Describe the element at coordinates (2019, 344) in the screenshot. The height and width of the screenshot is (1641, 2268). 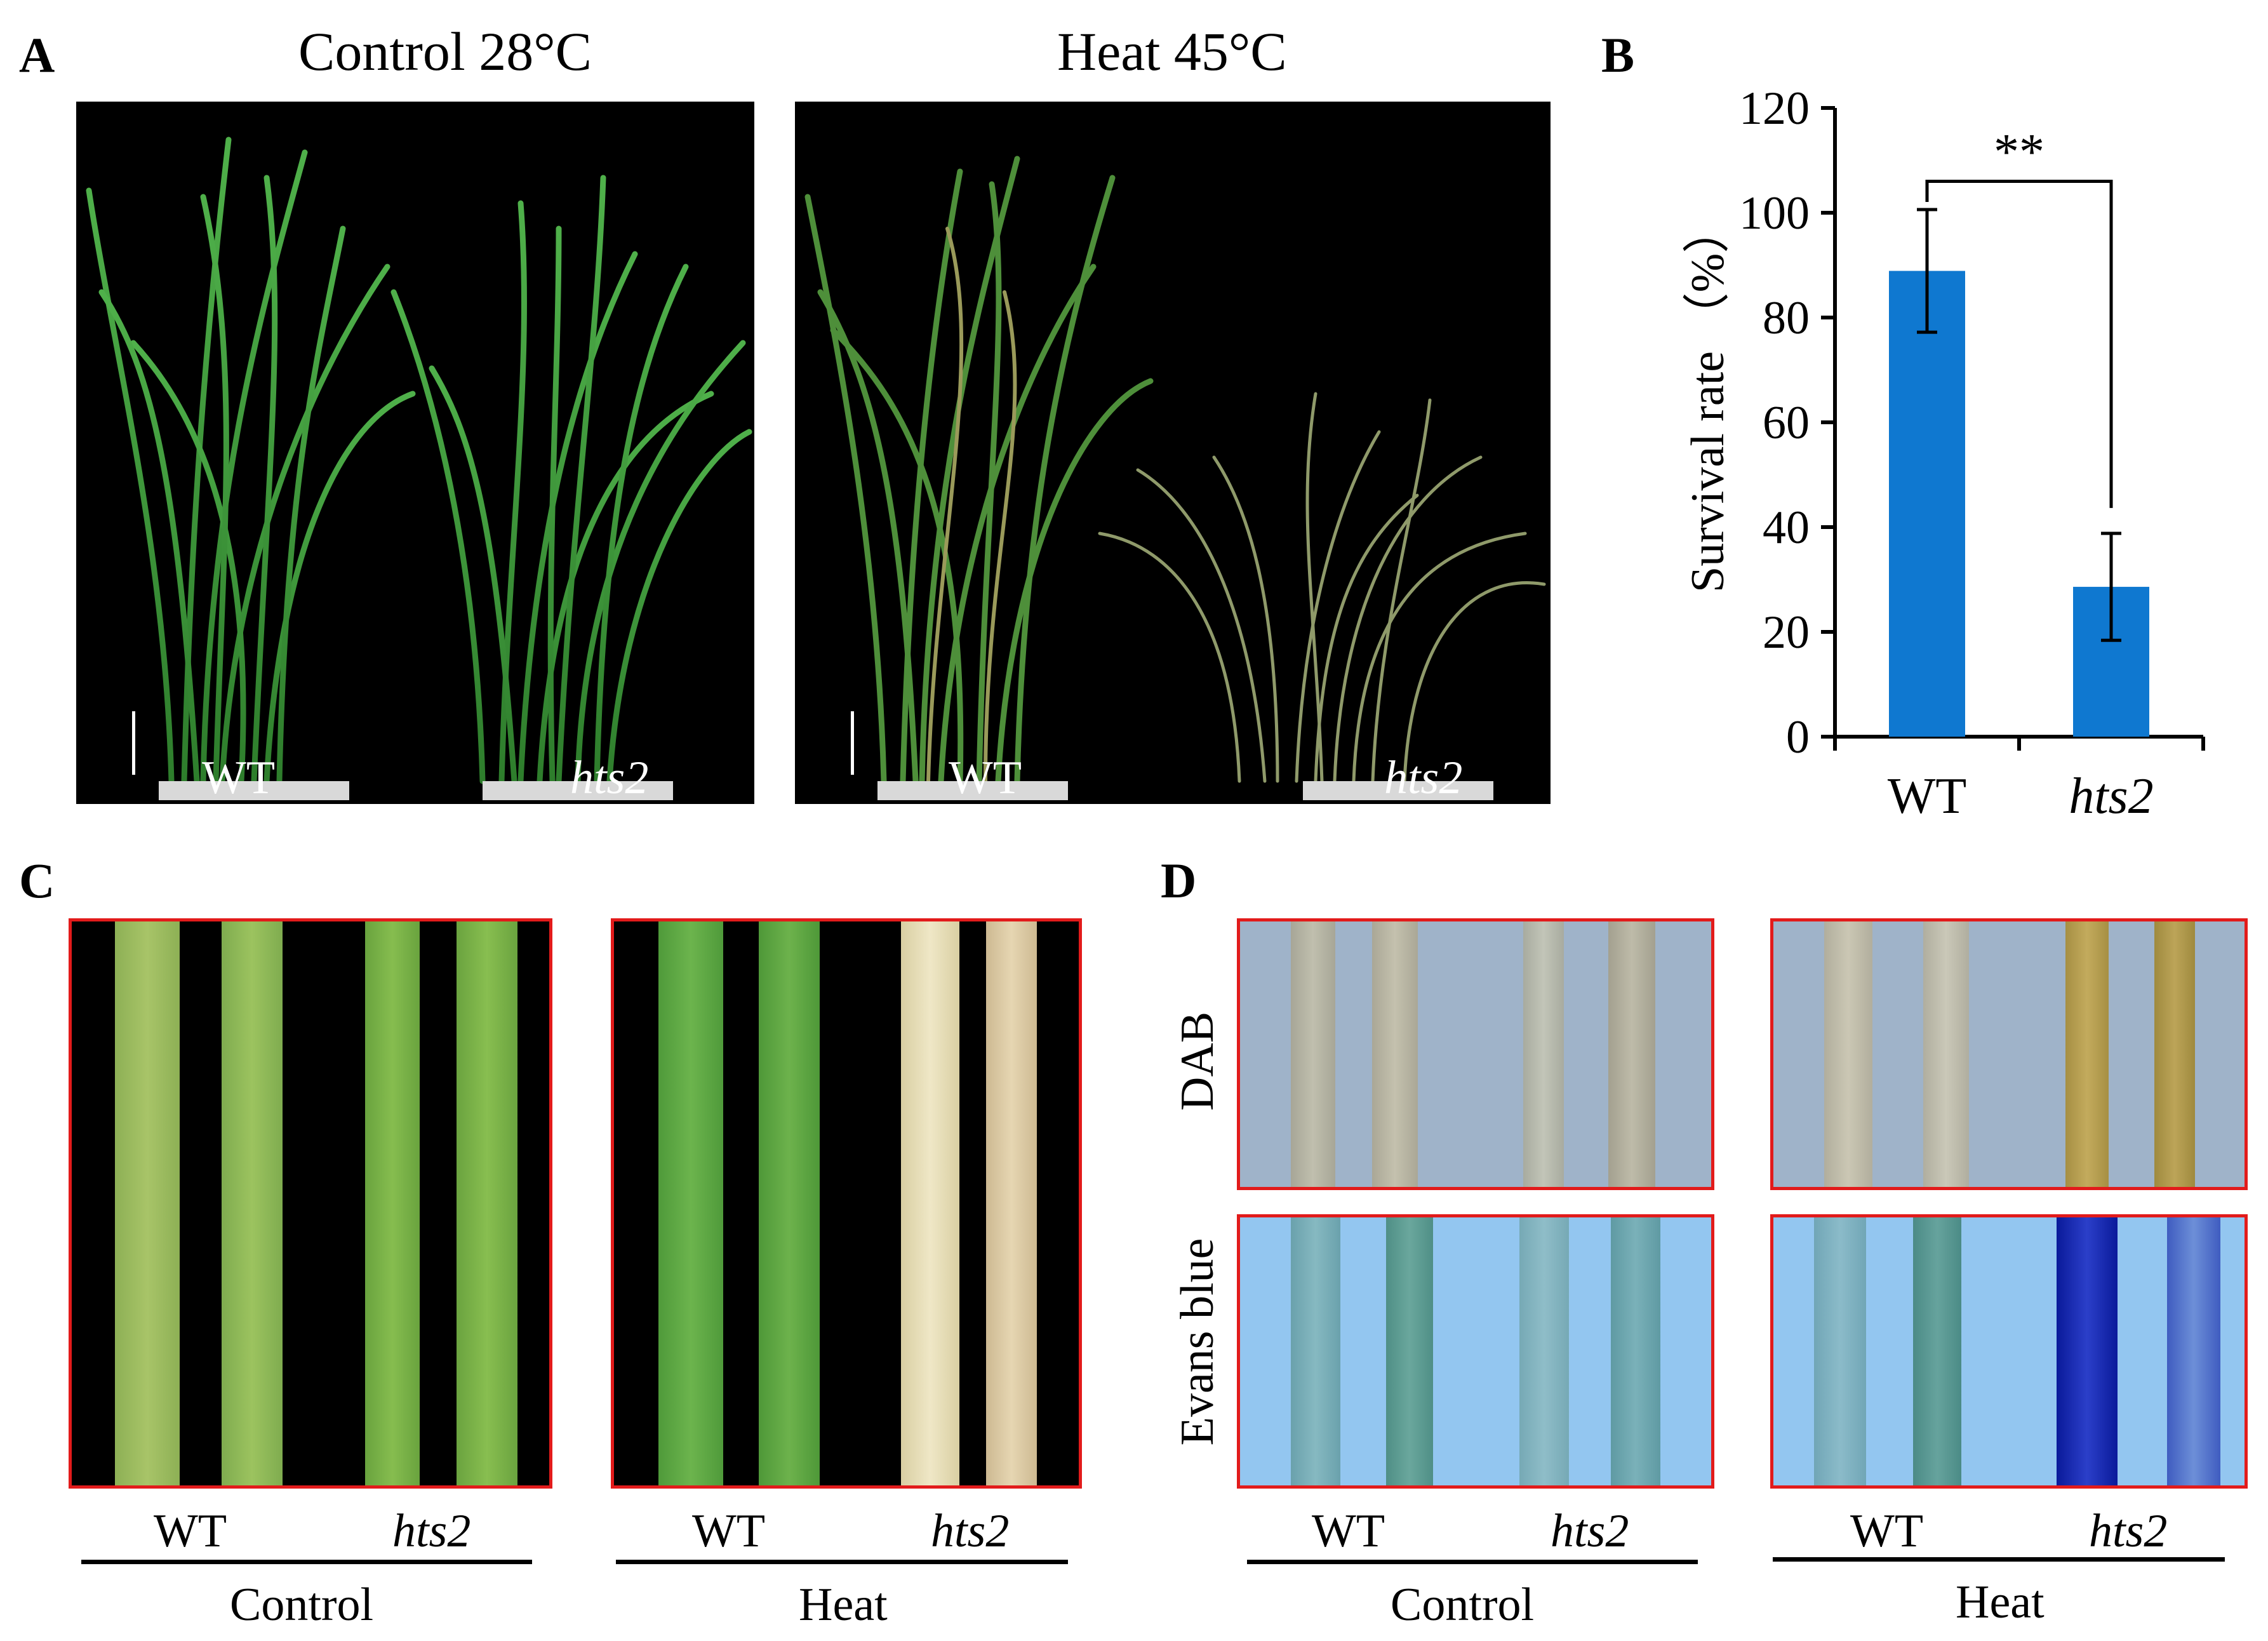
I see `significance-bracket` at that location.